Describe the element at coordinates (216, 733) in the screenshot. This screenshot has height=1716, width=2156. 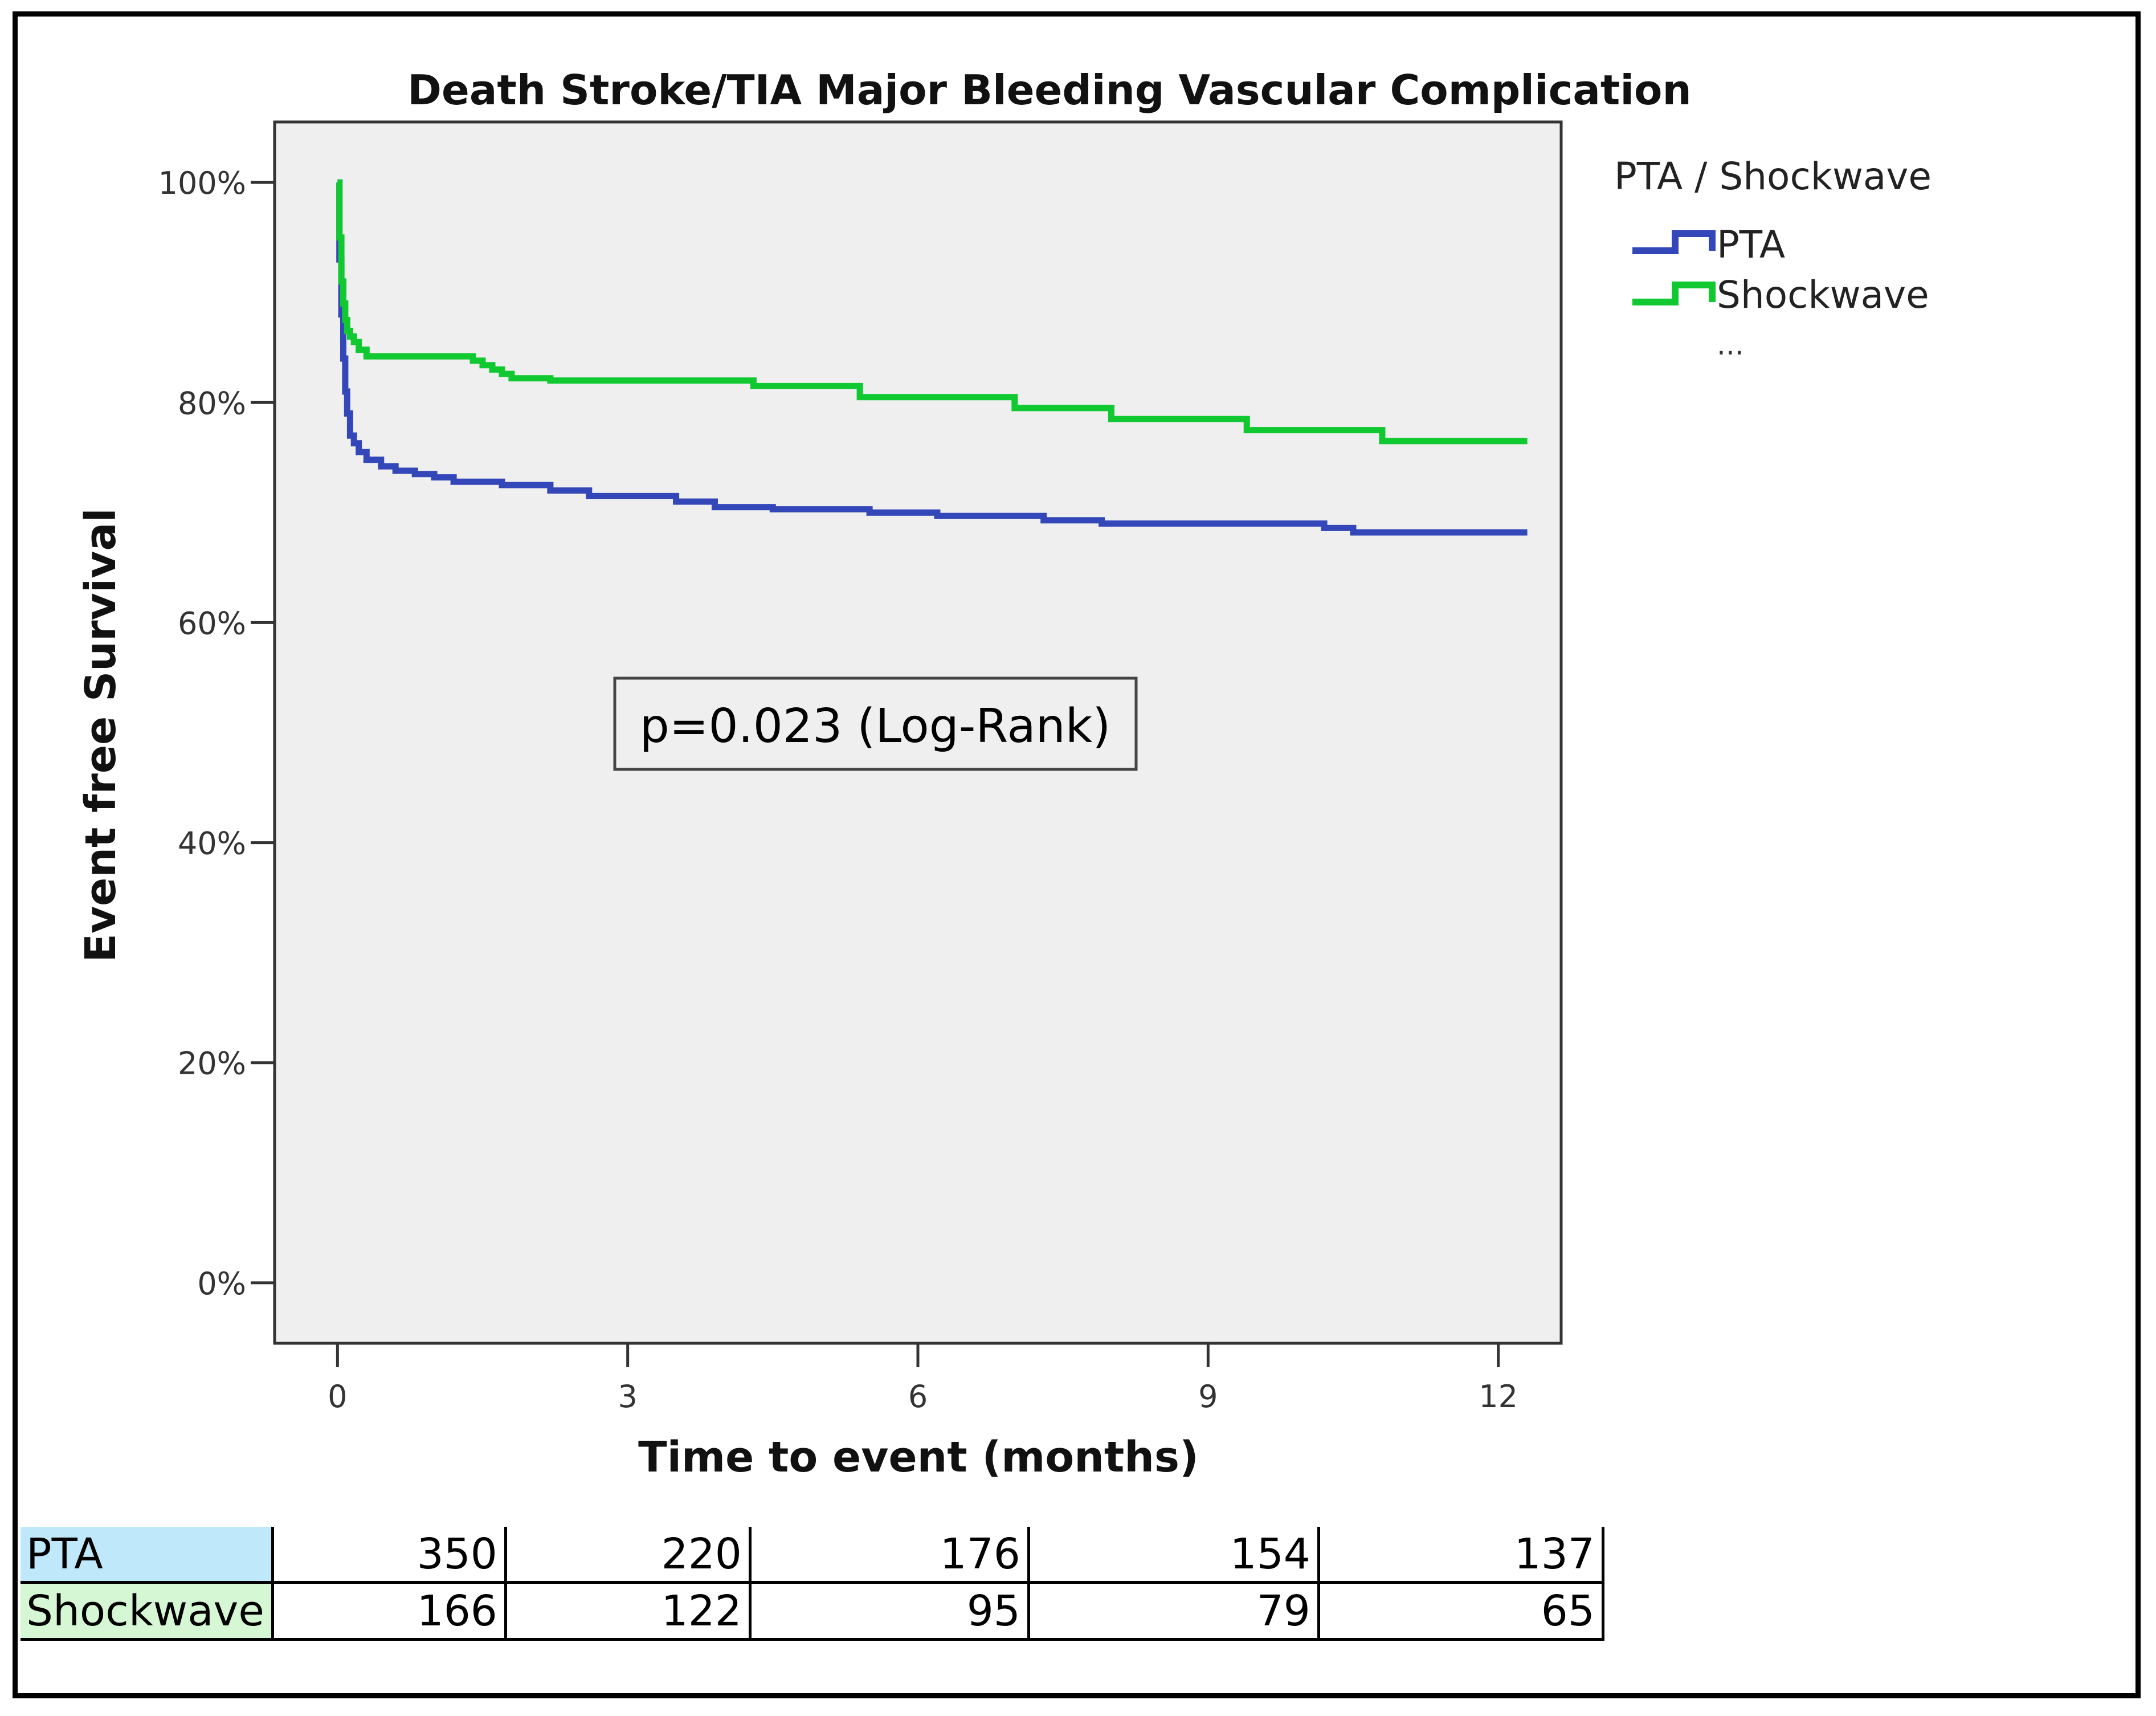
I see `y-axis: 0% 20% 40% 60% 80% 100%` at that location.